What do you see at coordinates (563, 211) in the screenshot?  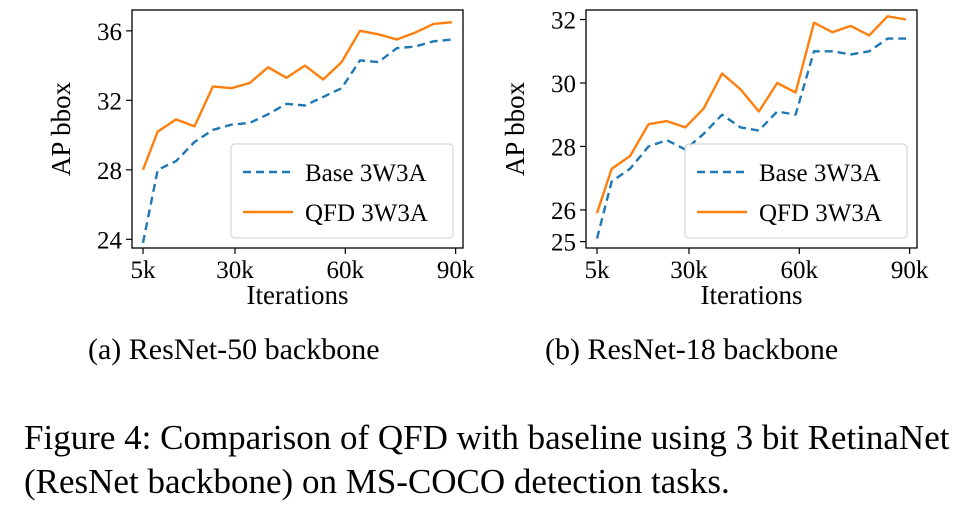 I see `y-tick-label: 26` at bounding box center [563, 211].